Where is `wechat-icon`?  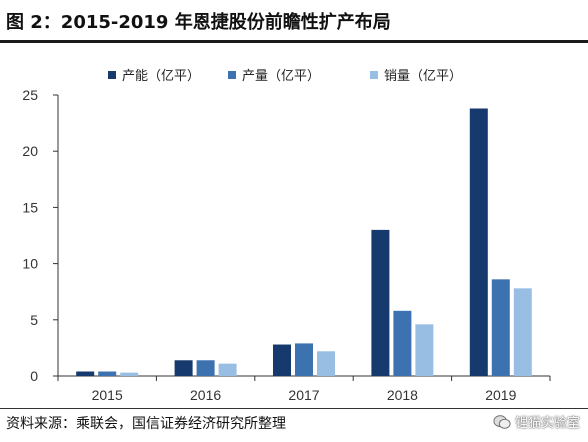
wechat-icon is located at coordinates (502, 421).